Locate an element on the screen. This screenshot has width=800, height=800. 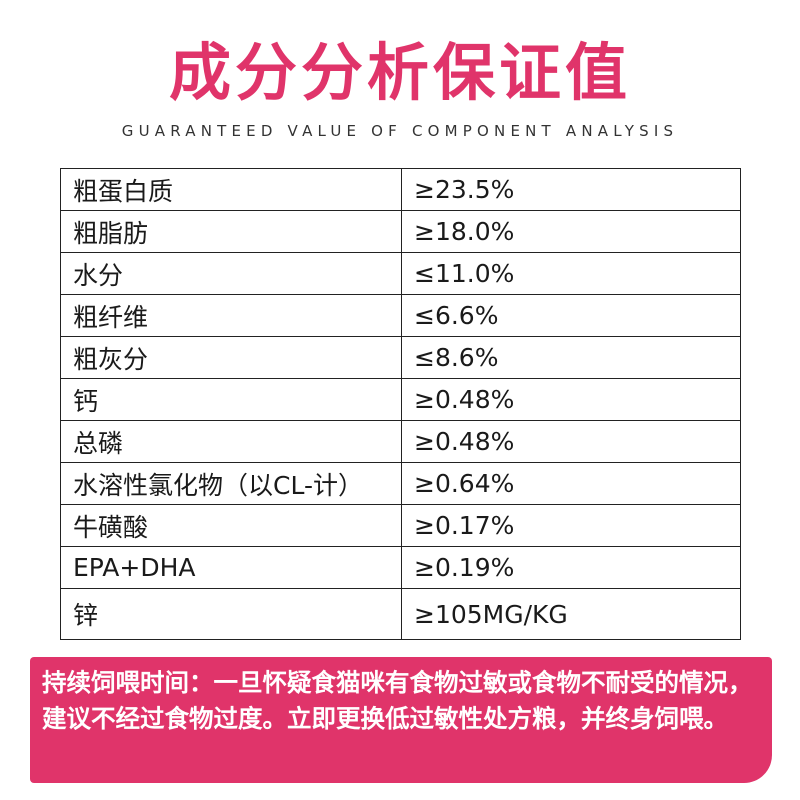
component-name: 水分 is located at coordinates (231, 273).